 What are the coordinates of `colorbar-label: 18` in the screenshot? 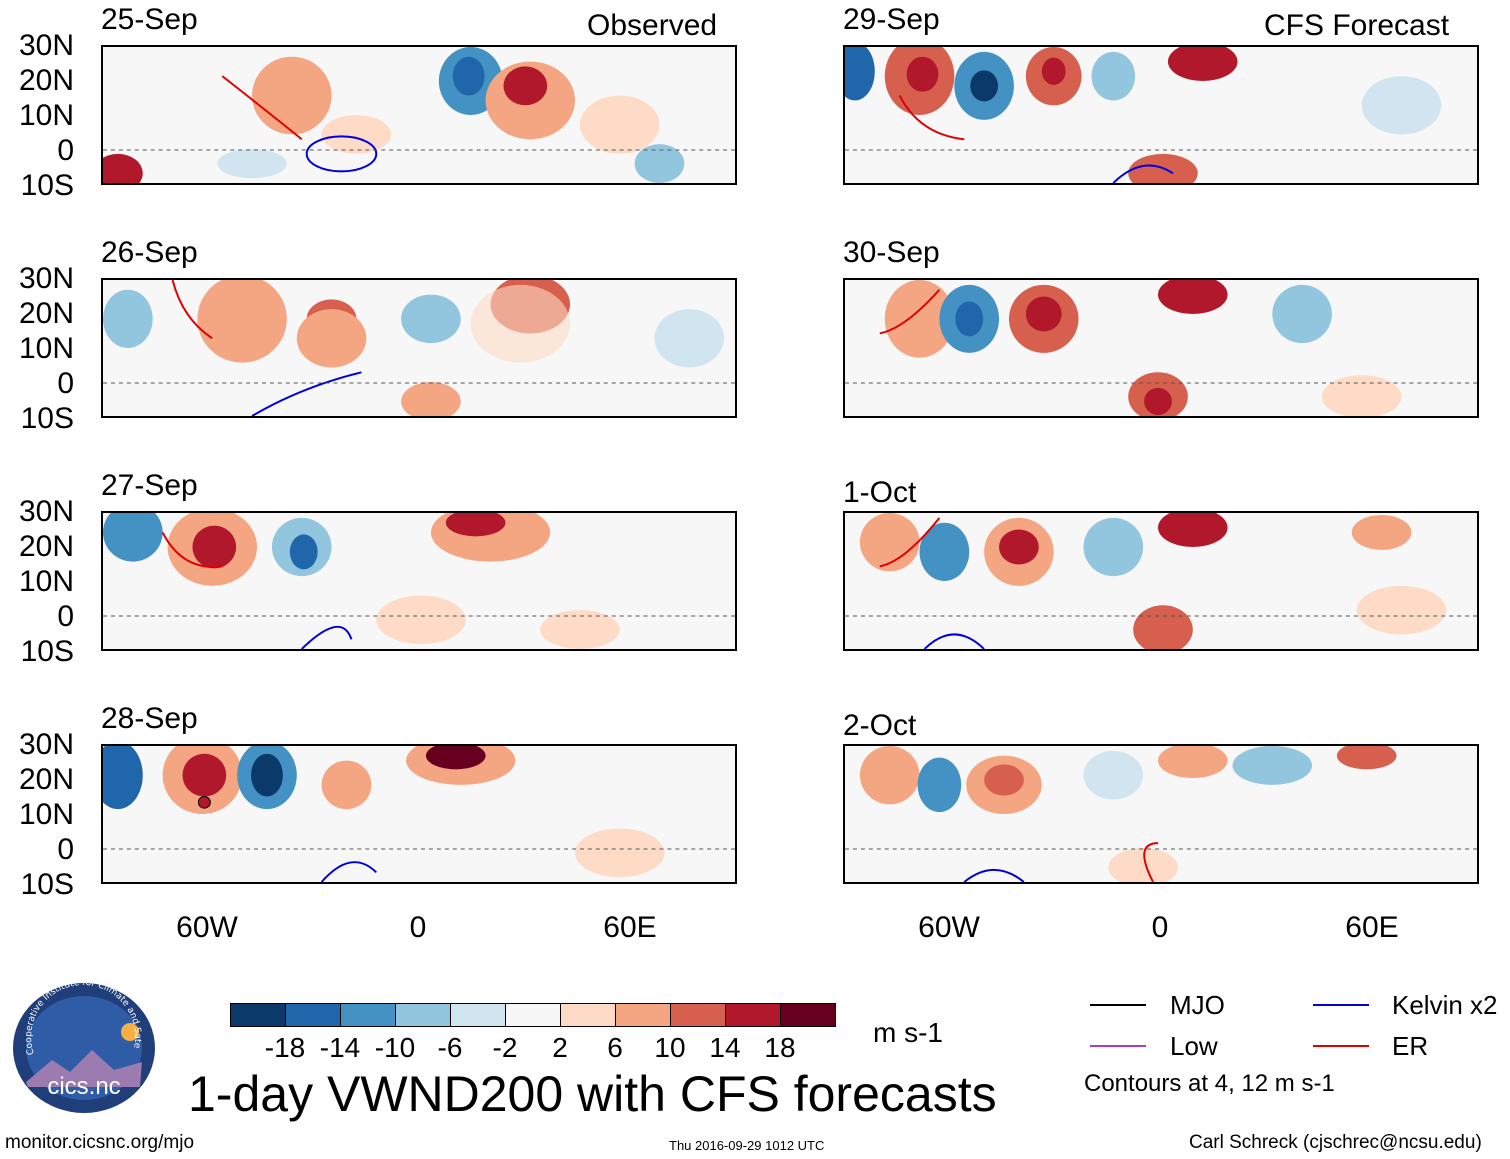 It's located at (780, 1047).